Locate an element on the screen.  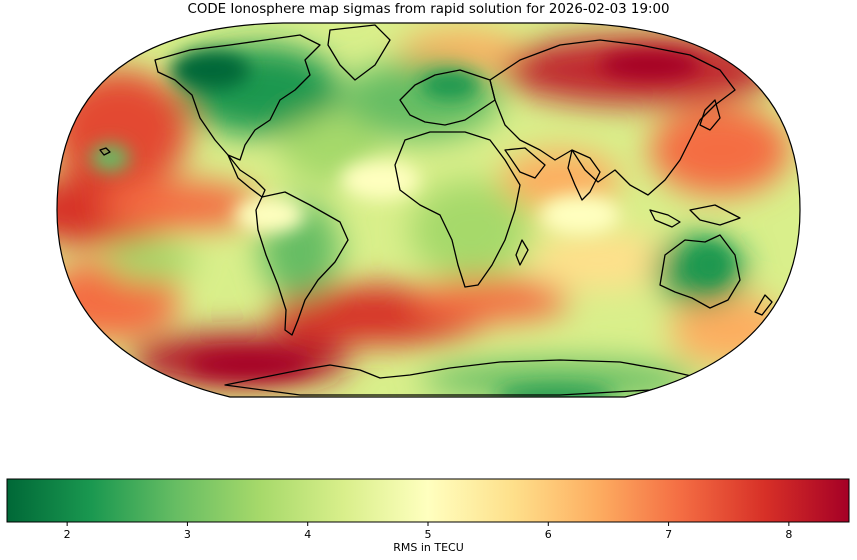
colorbar-tick-label: 3 is located at coordinates (187, 534).